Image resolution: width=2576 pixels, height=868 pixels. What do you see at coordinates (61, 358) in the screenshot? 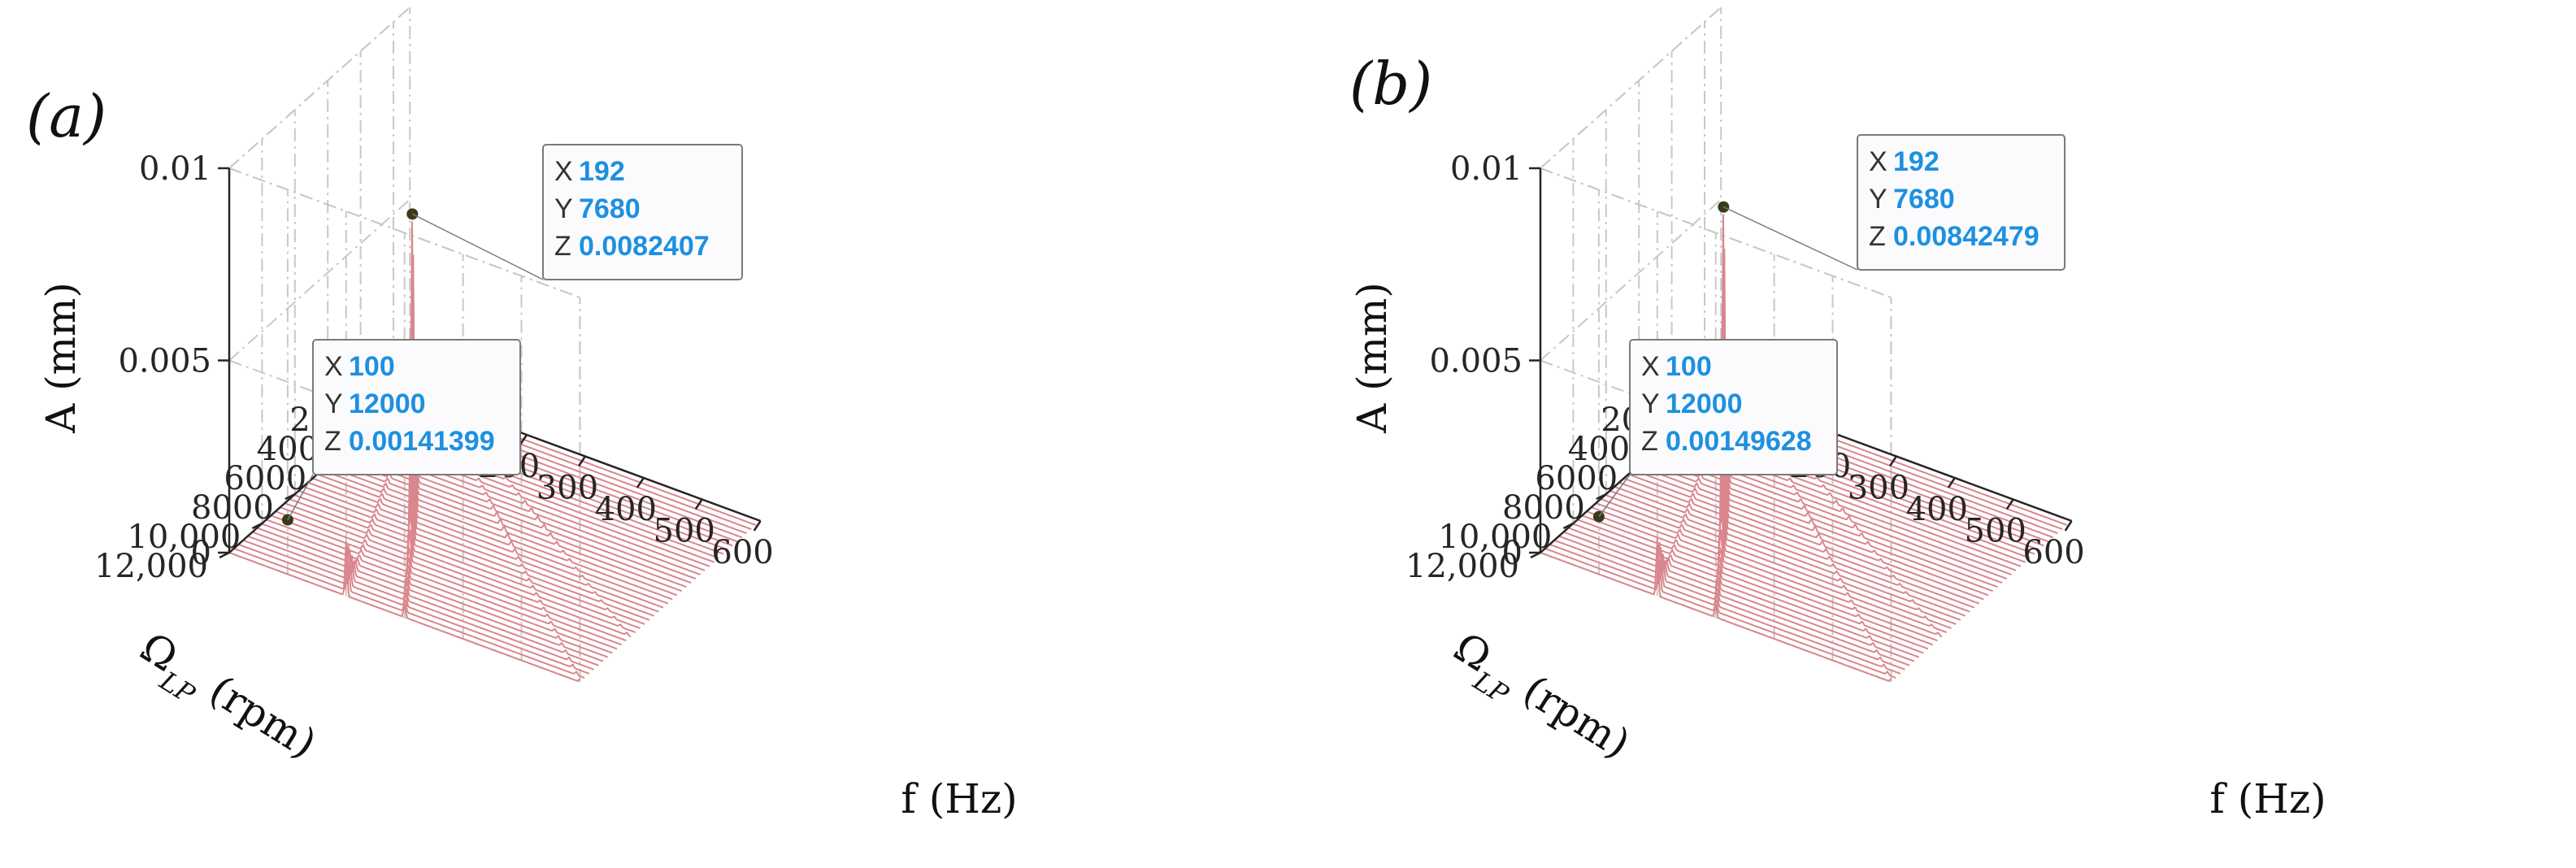
I see `z-axis-label: A (mm)` at bounding box center [61, 358].